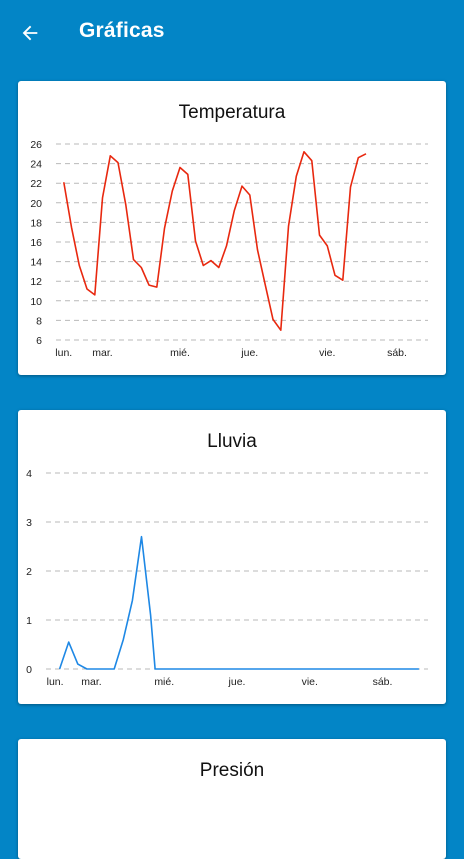 The image size is (464, 859). What do you see at coordinates (39, 321) in the screenshot?
I see `temperature-y-tick-label: 8` at bounding box center [39, 321].